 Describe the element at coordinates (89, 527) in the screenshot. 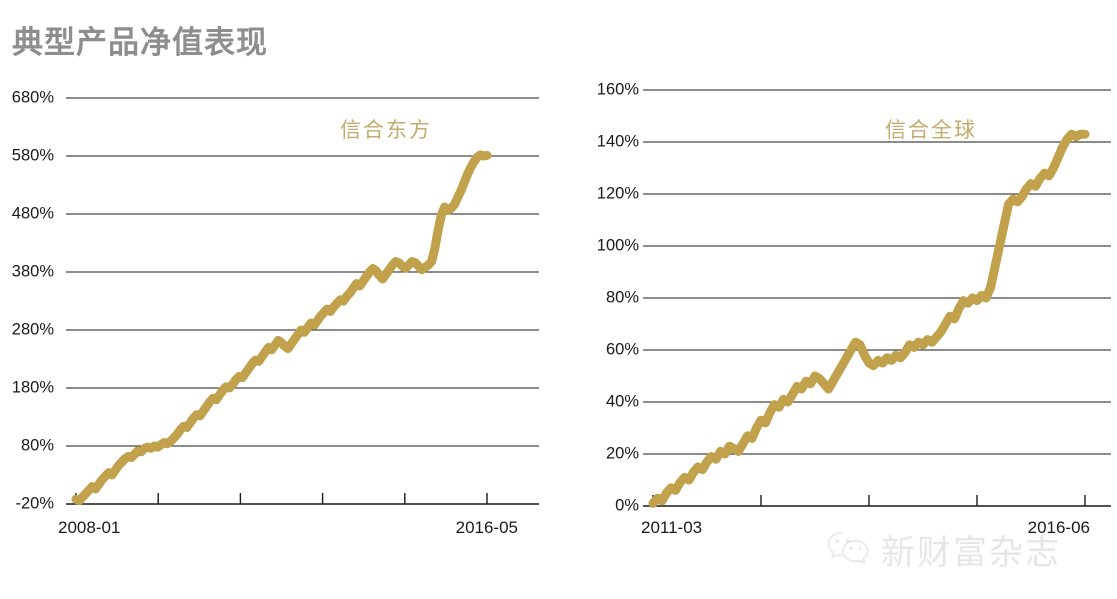

I see `x-axis-label-start-left: 2008-01` at that location.